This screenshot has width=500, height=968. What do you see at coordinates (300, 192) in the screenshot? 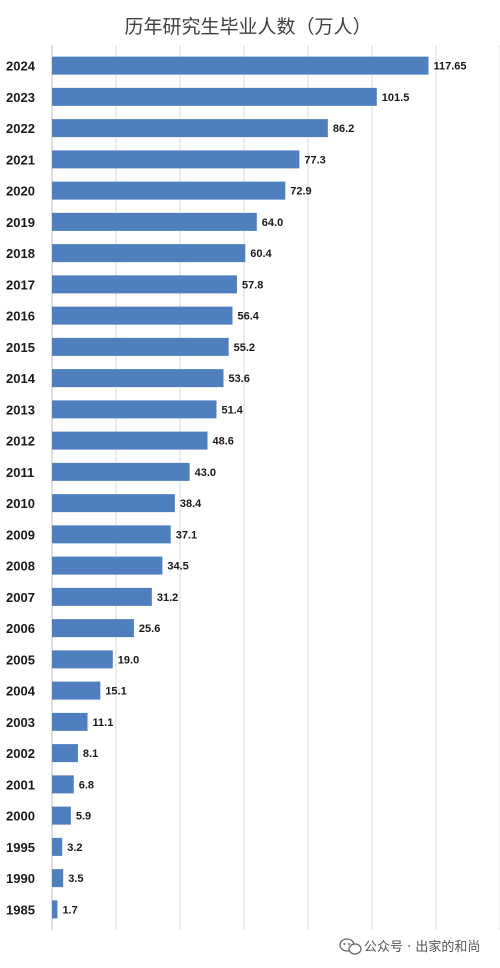
I see `value-label-2020: 72.9` at bounding box center [300, 192].